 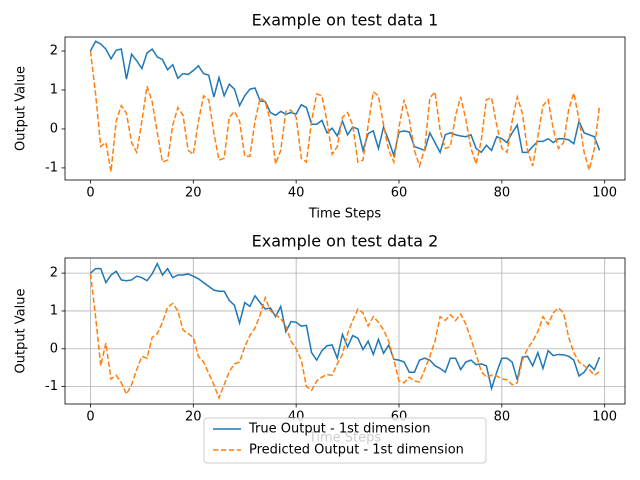 What do you see at coordinates (345, 20) in the screenshot?
I see `chart-title: Example on test data 1` at bounding box center [345, 20].